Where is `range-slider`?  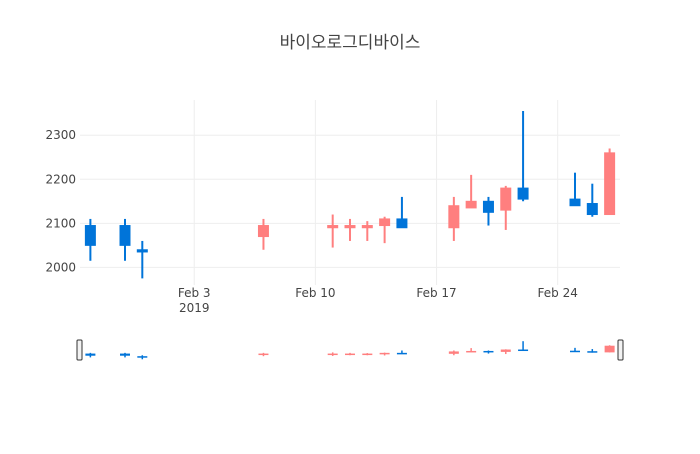 range-slider is located at coordinates (350, 350).